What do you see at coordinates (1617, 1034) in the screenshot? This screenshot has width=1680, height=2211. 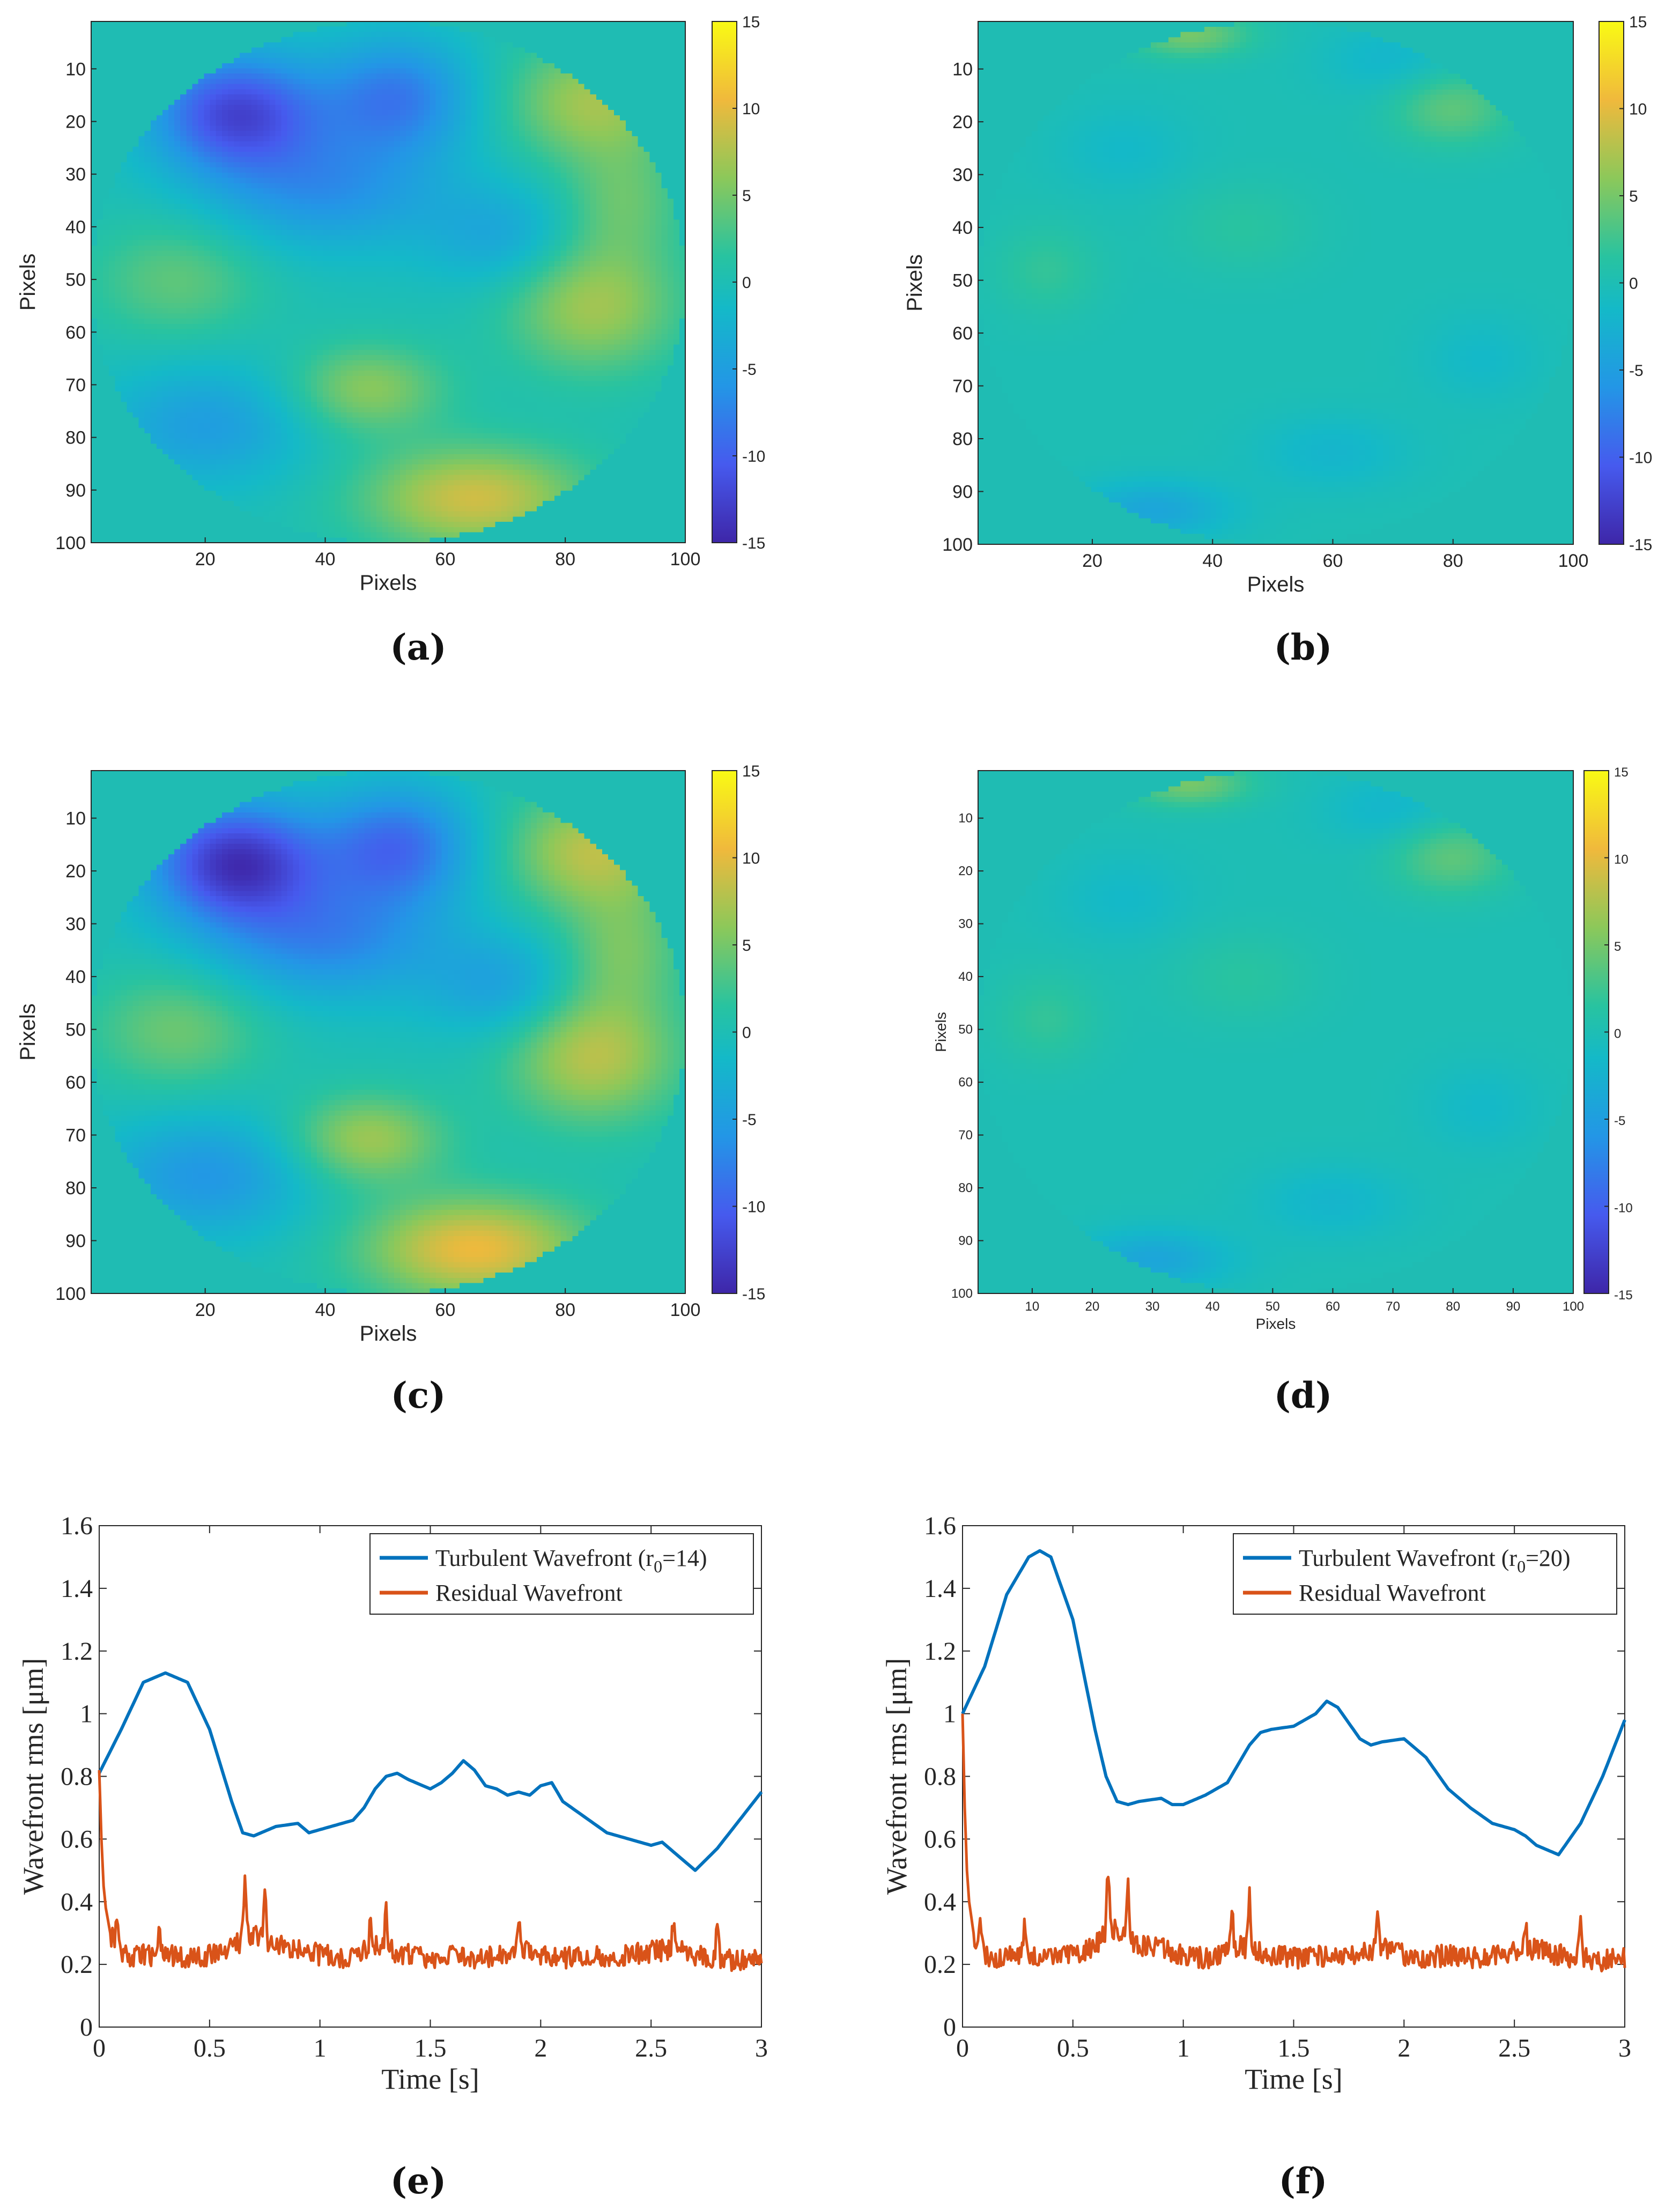 I see `colorbar-tick-label: 0` at bounding box center [1617, 1034].